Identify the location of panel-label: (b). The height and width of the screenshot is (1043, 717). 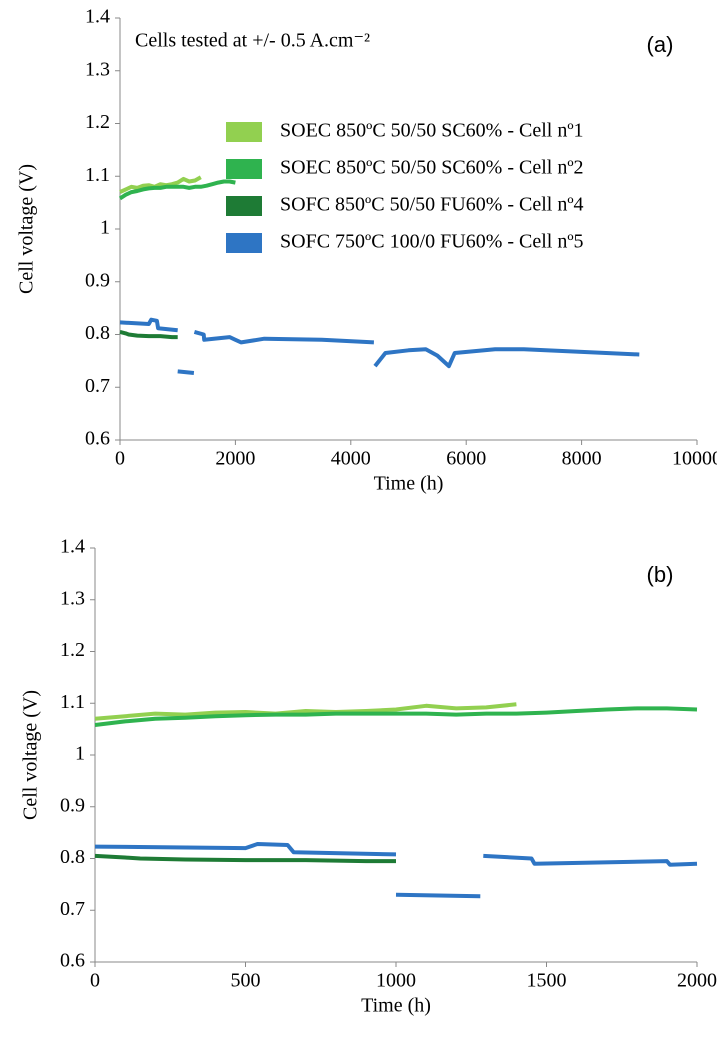
(660, 574).